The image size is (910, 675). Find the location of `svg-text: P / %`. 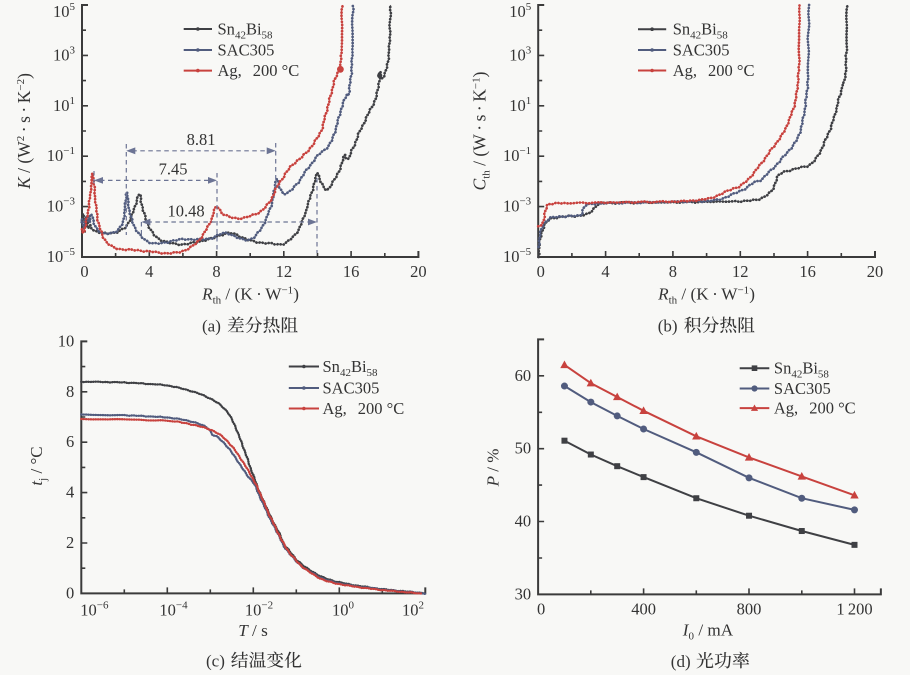

svg-text: P / % is located at coordinates (493, 468).